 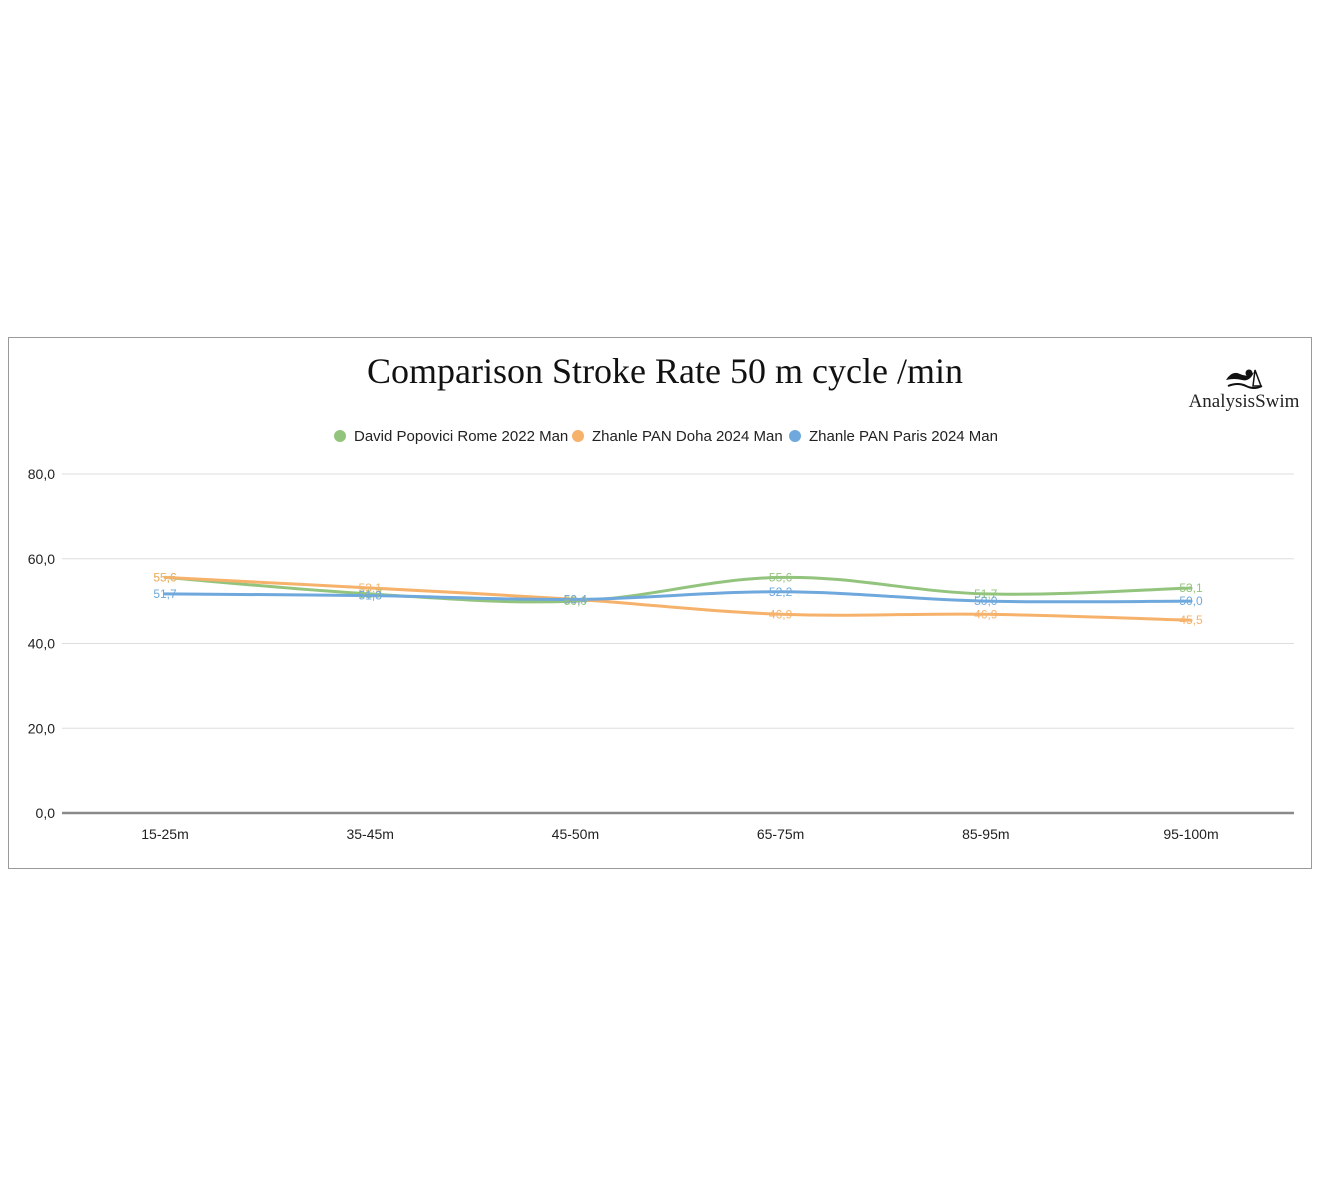 What do you see at coordinates (1244, 401) in the screenshot?
I see `logo-text: AnalysisSwim` at bounding box center [1244, 401].